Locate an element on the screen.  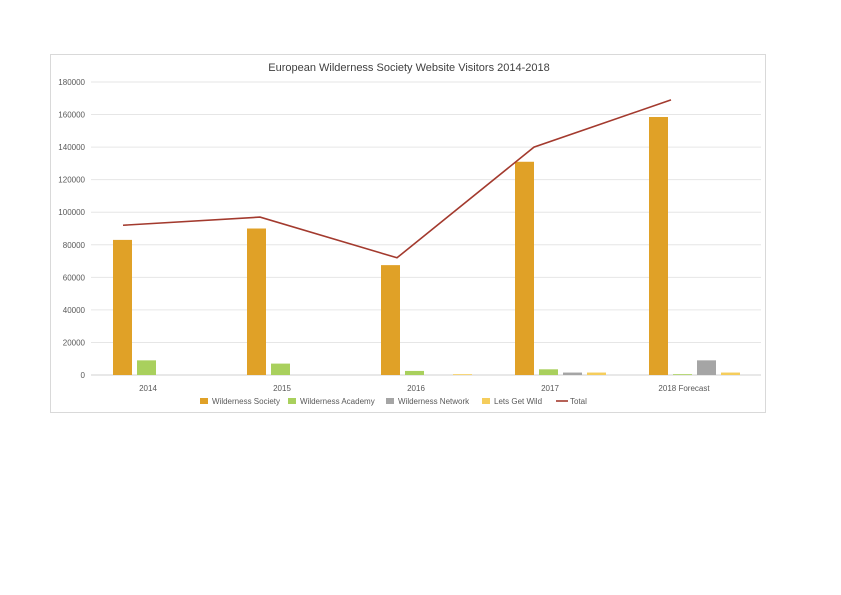
legend-label: Total is located at coordinates (578, 401).